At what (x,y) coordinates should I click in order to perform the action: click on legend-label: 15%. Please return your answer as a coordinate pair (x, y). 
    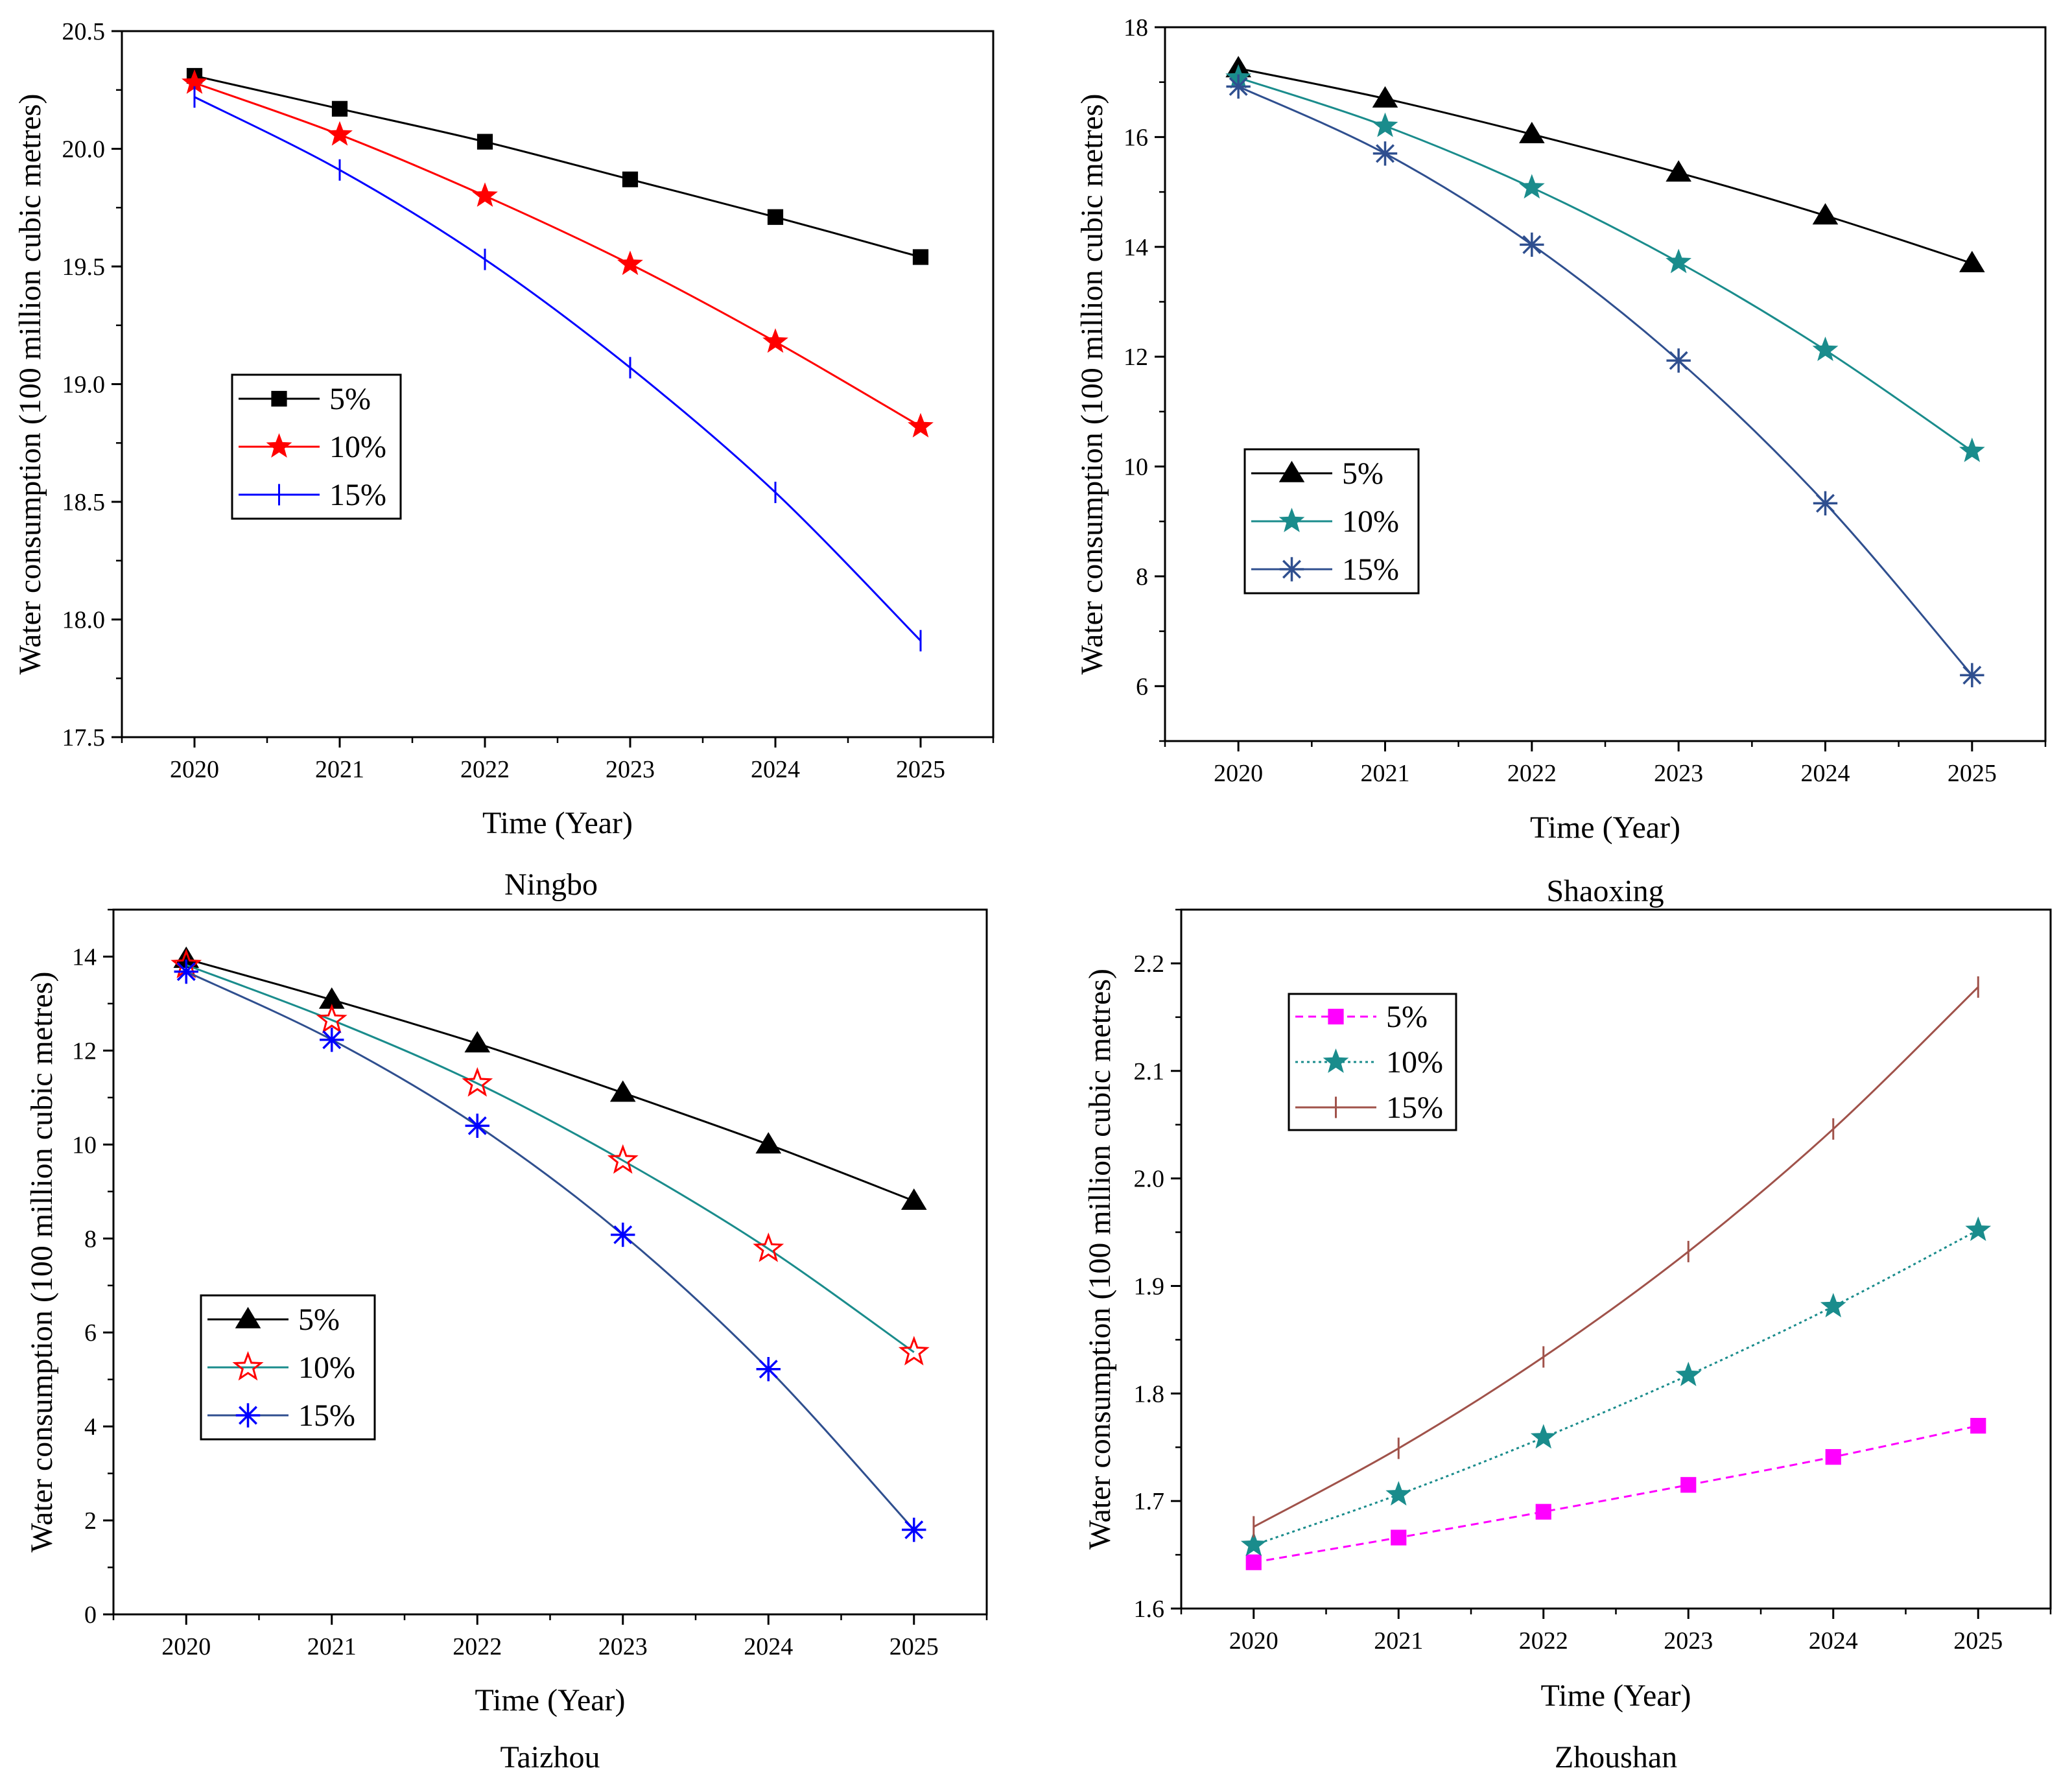
    Looking at the image, I should click on (326, 1415).